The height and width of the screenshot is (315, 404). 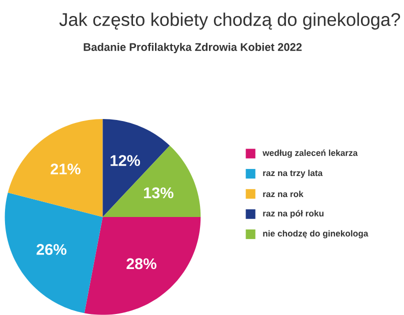 I want to click on legend-label: raz na pół roku, so click(x=293, y=214).